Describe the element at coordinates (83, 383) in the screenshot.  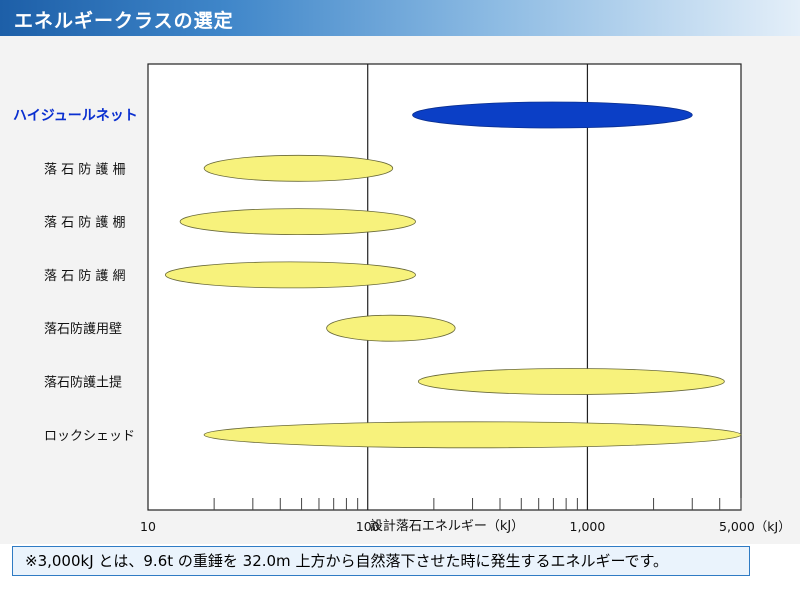
I see `category-label: 落石防護土提` at that location.